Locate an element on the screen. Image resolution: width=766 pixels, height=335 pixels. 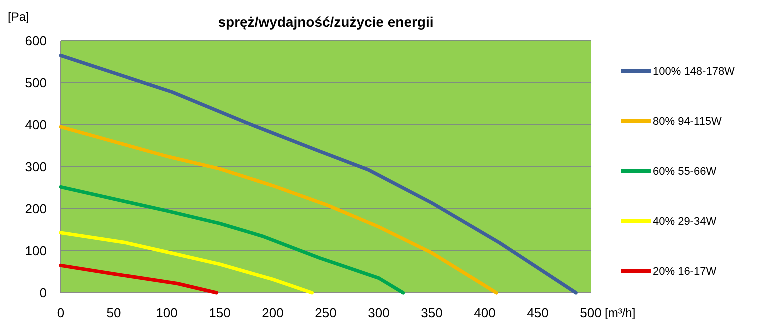
x-tick-label: 500 is located at coordinates (591, 313).